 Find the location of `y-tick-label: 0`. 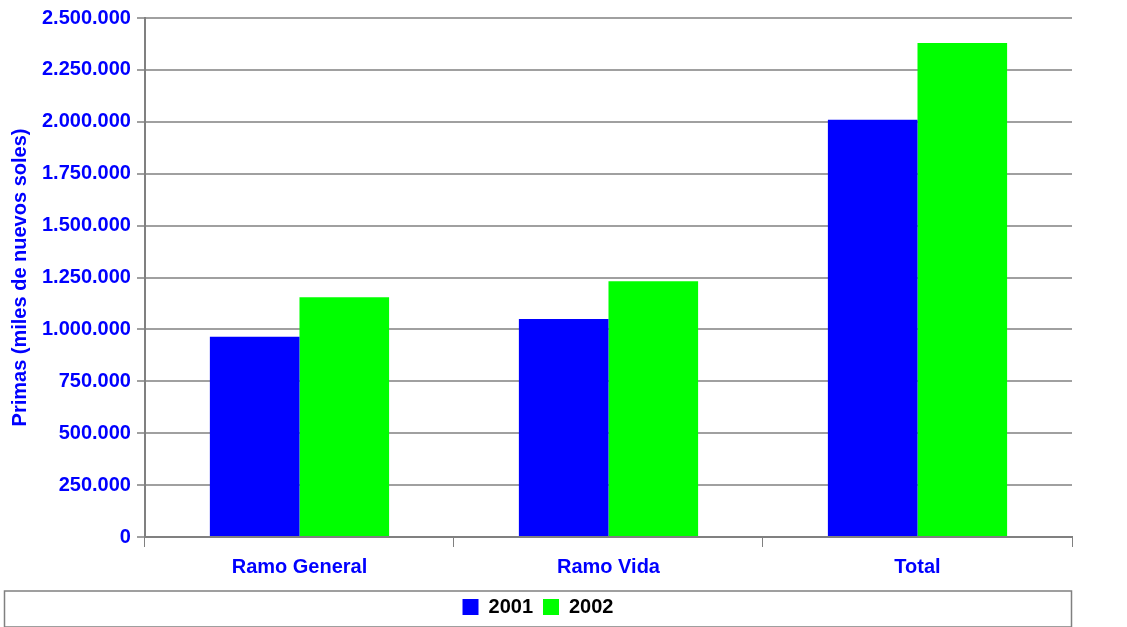

y-tick-label: 0 is located at coordinates (125, 535).